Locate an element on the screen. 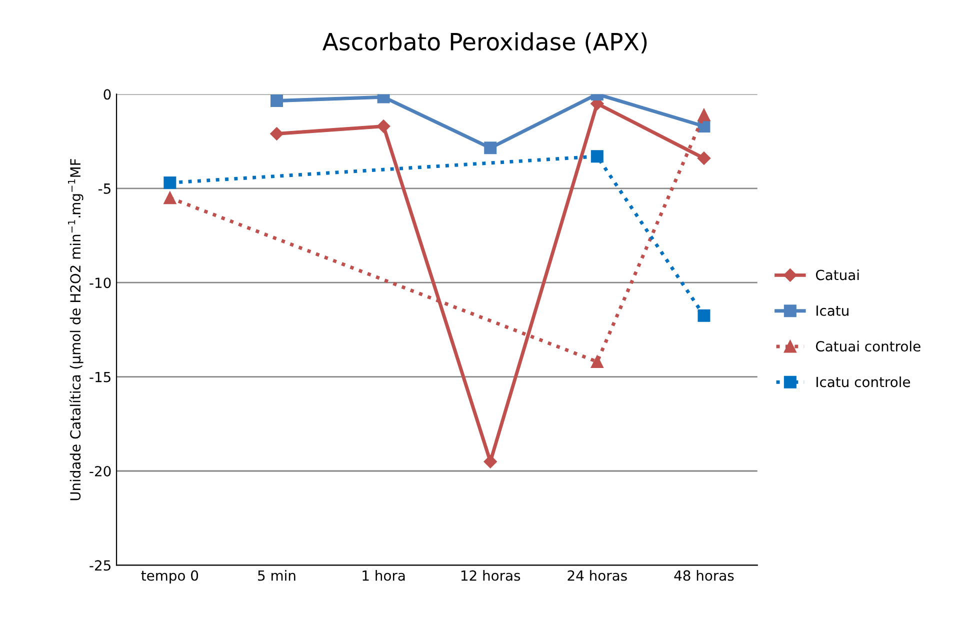 This screenshot has width=971, height=628. x-tick-label: 12 horas is located at coordinates (490, 575).